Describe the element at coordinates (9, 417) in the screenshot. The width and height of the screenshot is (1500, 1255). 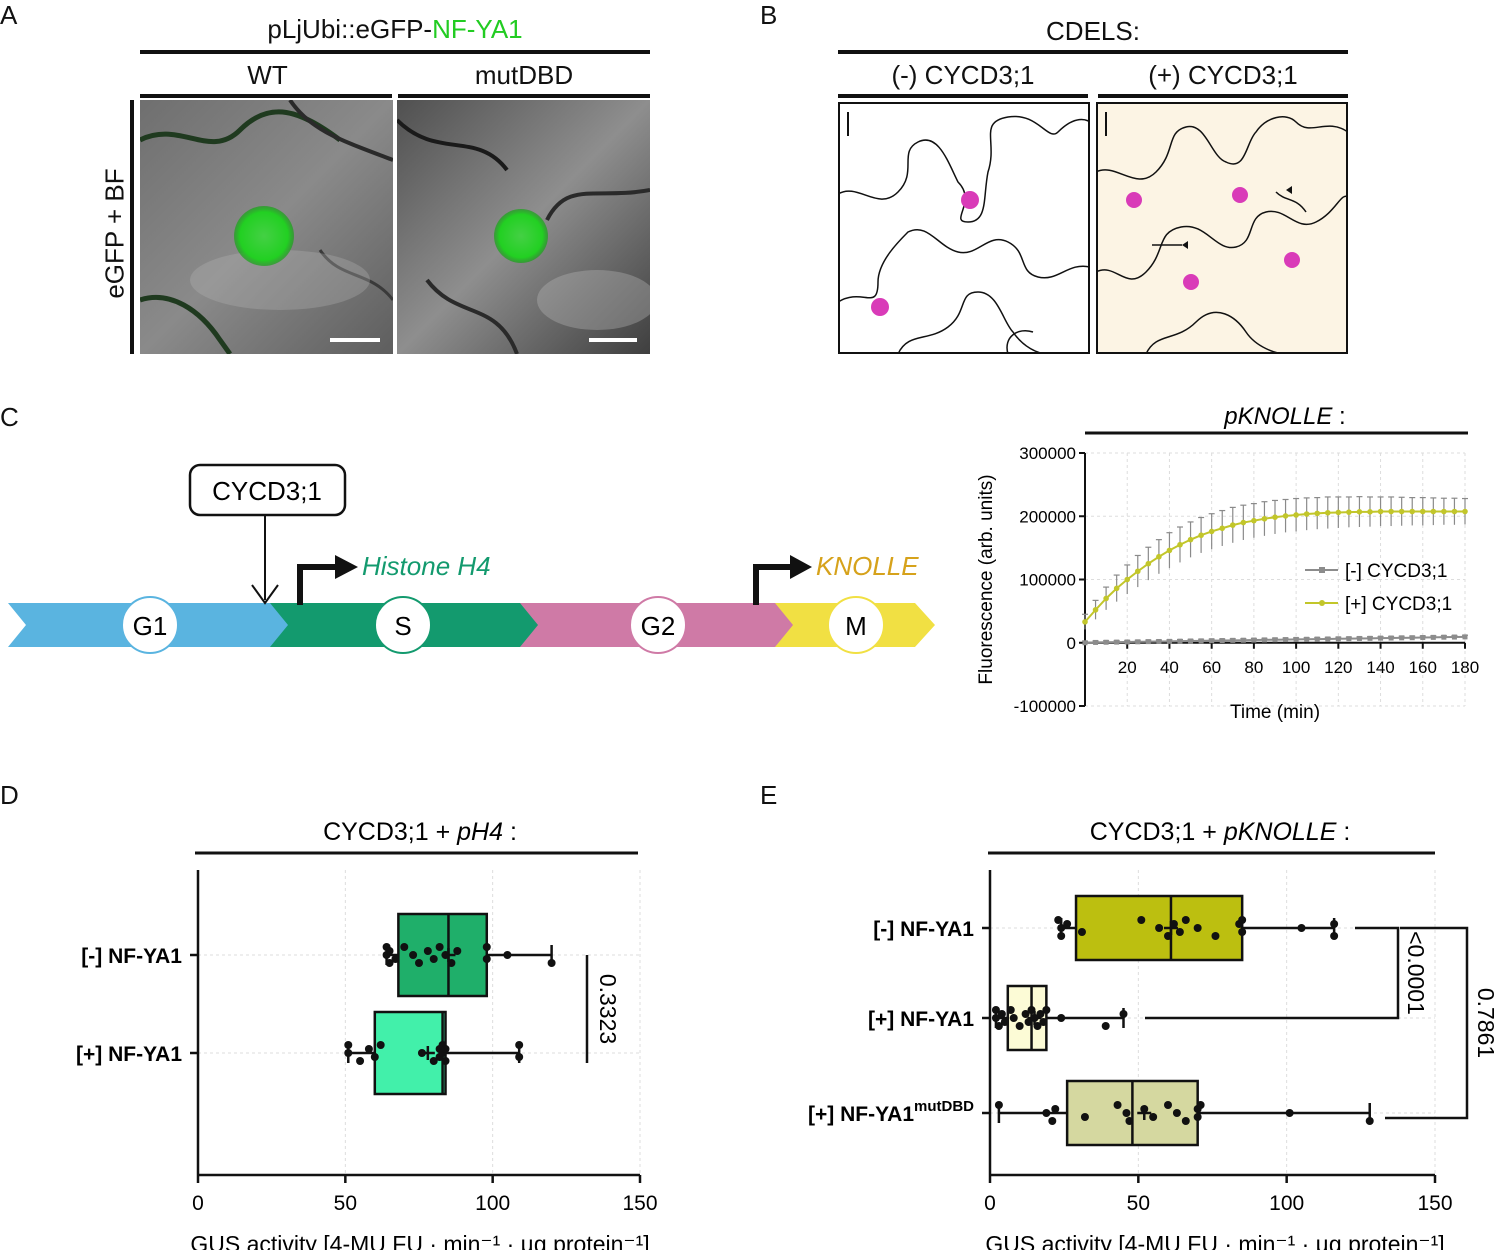
I see `panel-label-c: C` at that location.